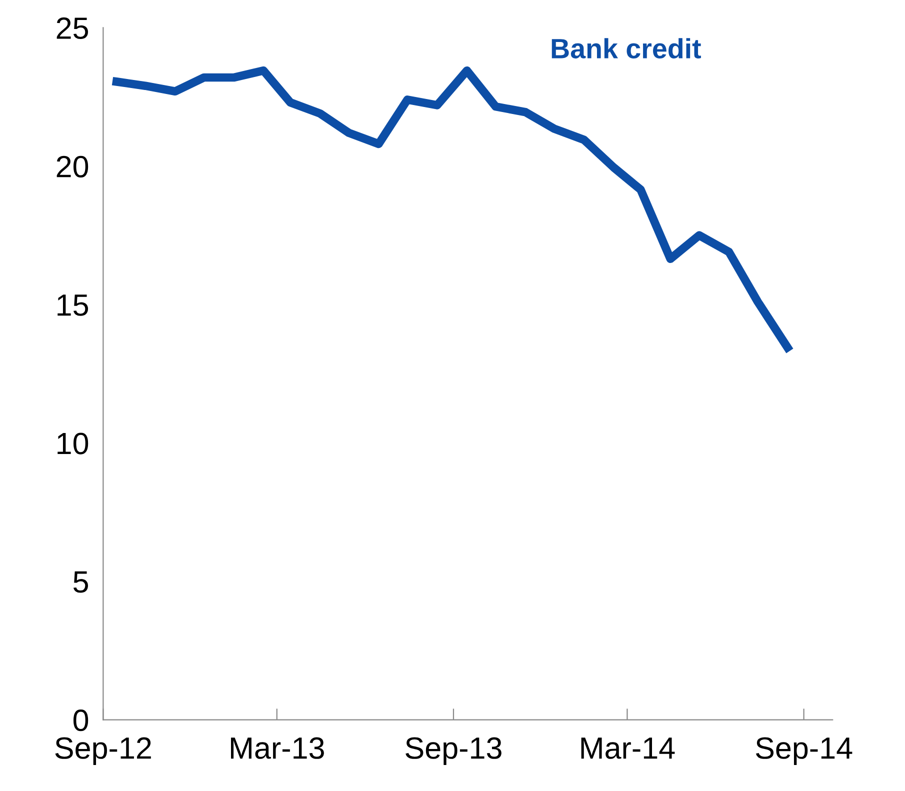  Describe the element at coordinates (628, 748) in the screenshot. I see `x-tick-label: Mar-14` at that location.